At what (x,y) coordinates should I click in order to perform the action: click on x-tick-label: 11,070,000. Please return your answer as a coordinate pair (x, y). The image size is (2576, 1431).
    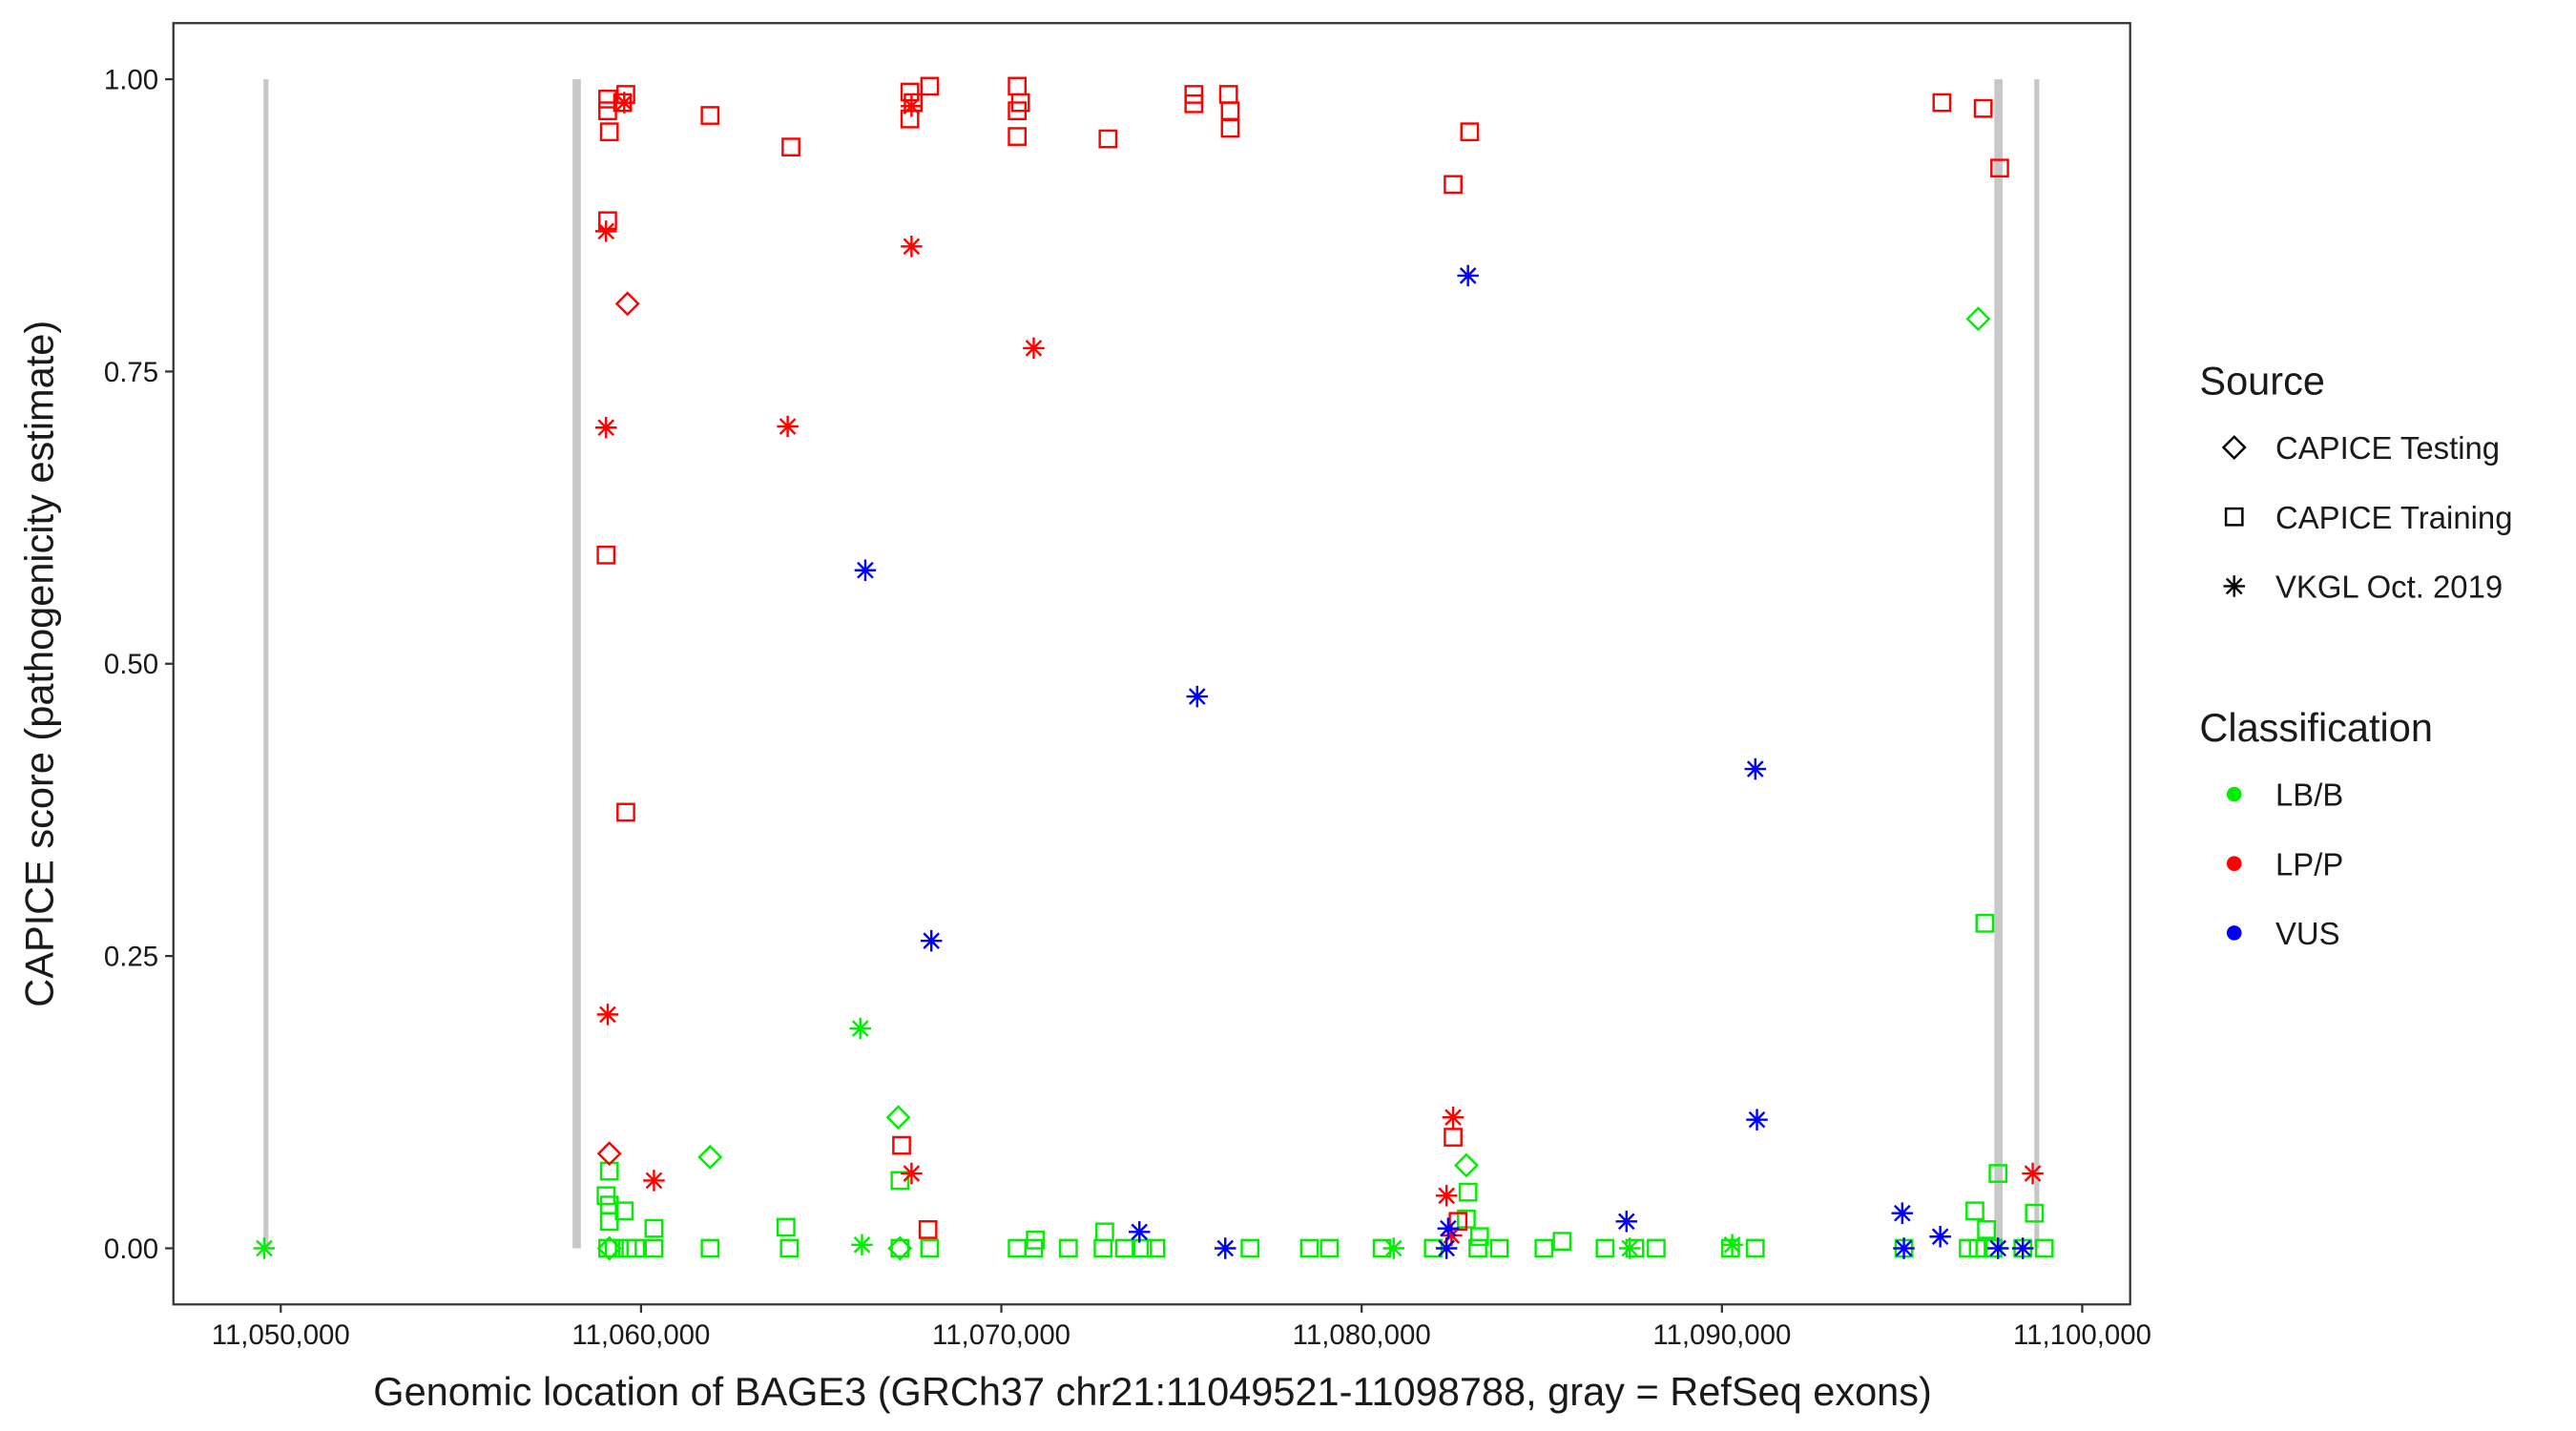
    Looking at the image, I should click on (1001, 1335).